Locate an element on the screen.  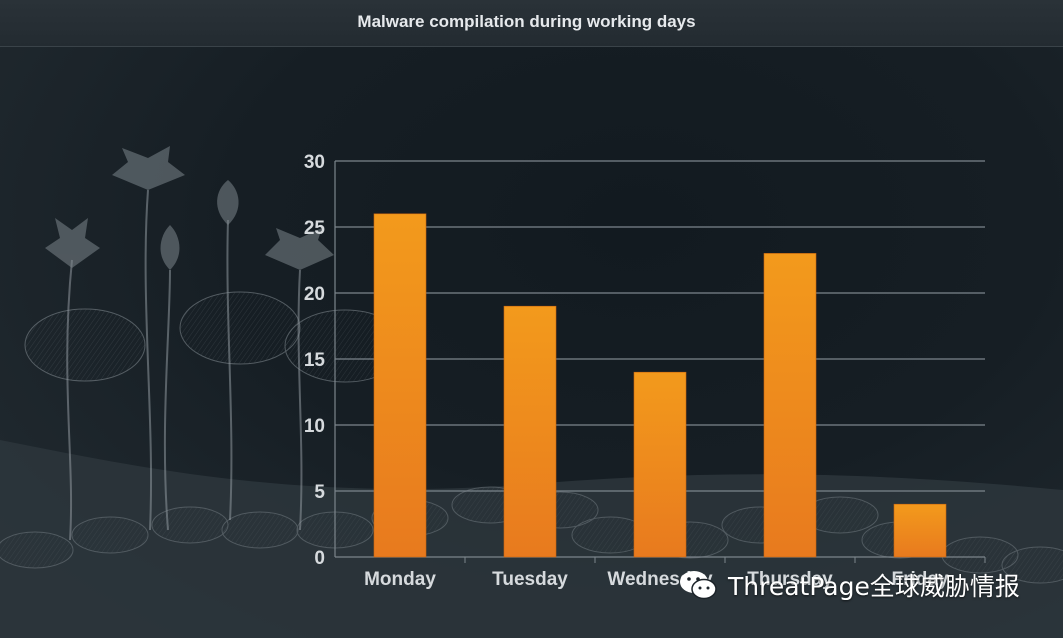
y-tick-label: 25 is located at coordinates (315, 228).